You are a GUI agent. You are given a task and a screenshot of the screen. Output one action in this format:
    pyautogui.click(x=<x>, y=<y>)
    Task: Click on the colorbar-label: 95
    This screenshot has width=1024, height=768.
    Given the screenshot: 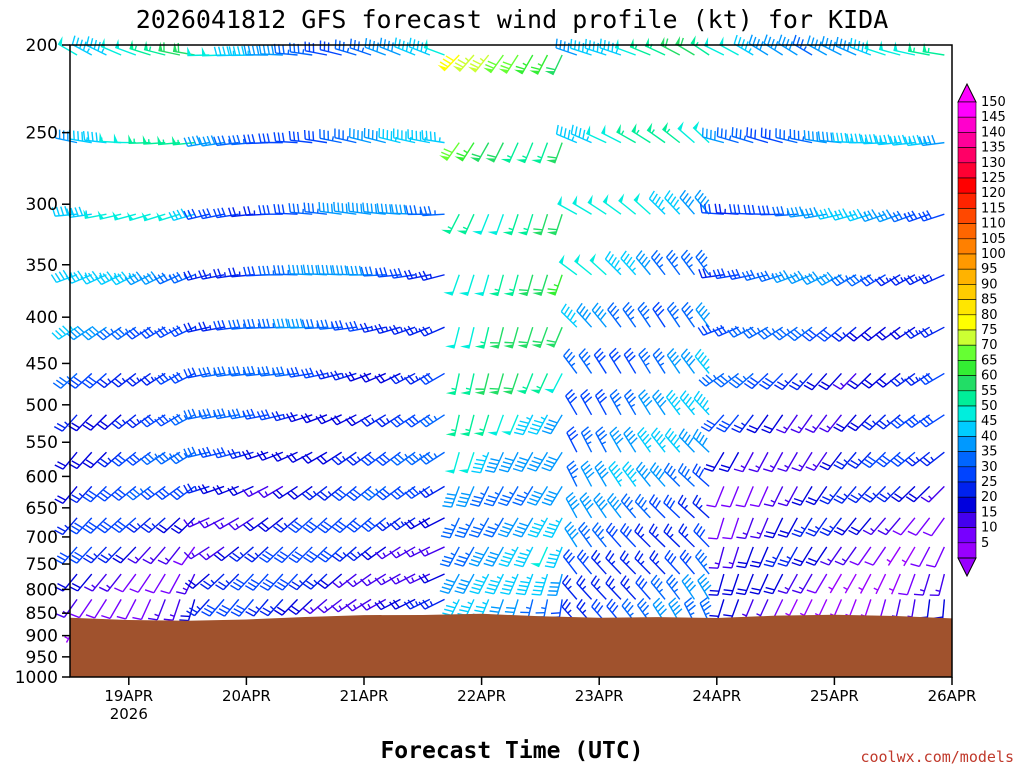 What is the action you would take?
    pyautogui.click(x=989, y=269)
    